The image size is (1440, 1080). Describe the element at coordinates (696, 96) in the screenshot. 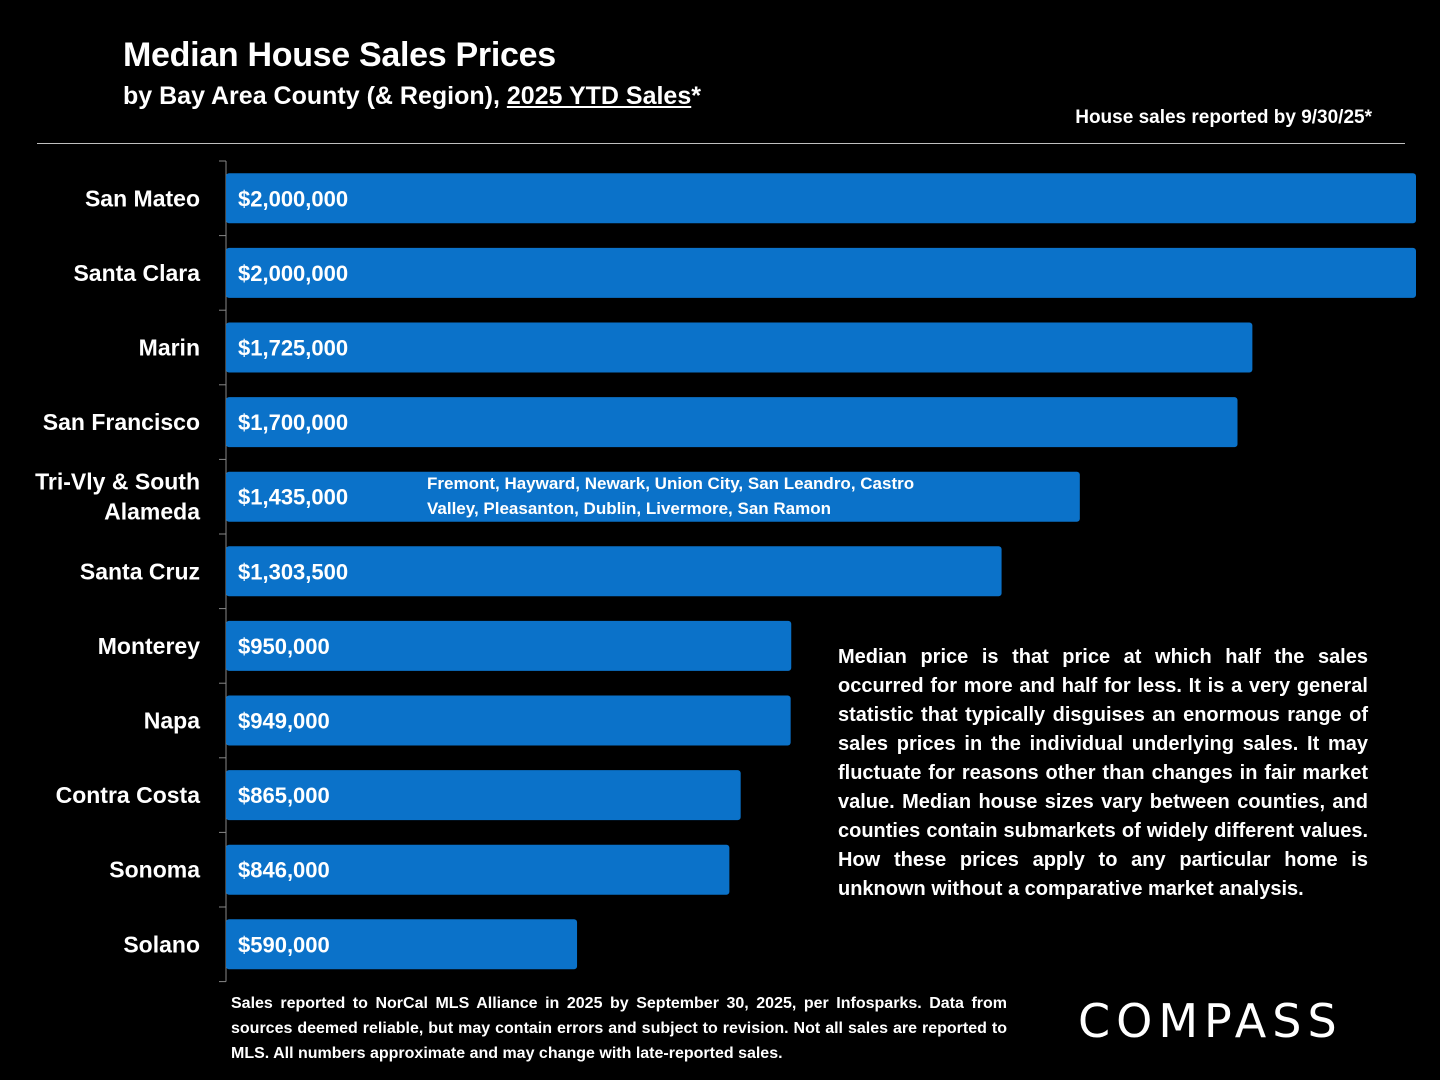

I see `subtitle-suffix: *` at that location.